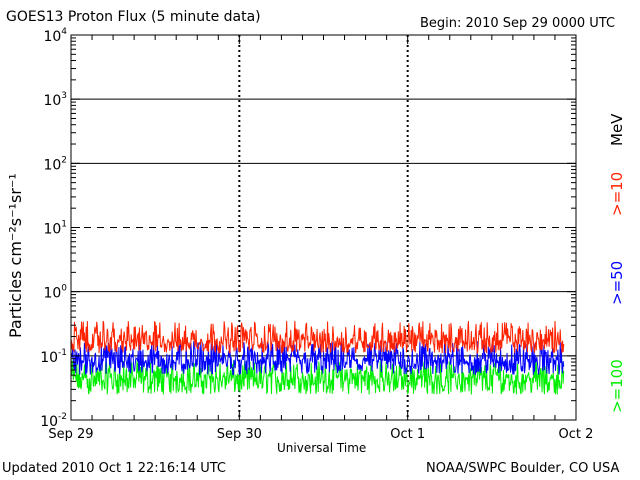 The width and height of the screenshot is (640, 480). Describe the element at coordinates (55, 36) in the screenshot. I see `y-tick-label: 10⁴` at that location.